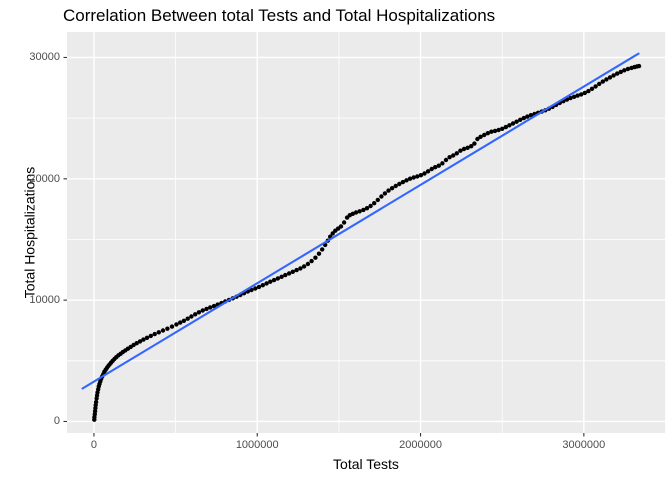 This screenshot has width=672, height=480. Describe the element at coordinates (420, 445) in the screenshot. I see `x-axis-tick-label: 2000000` at that location.